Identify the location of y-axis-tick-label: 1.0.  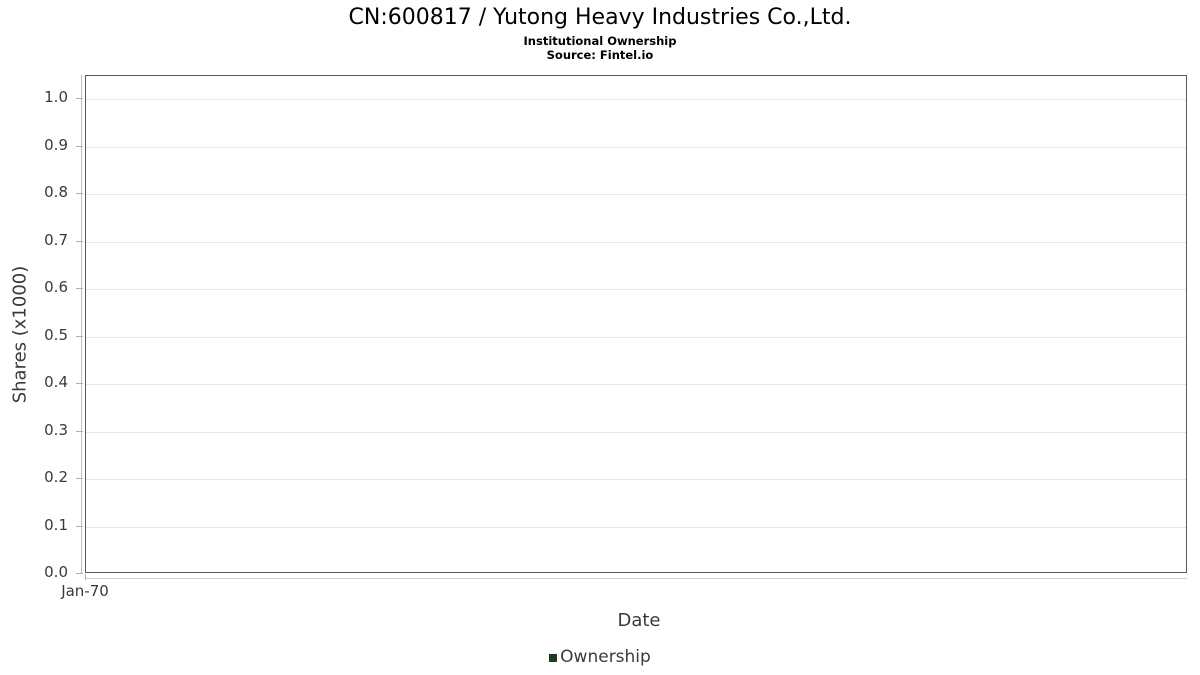
(56, 97).